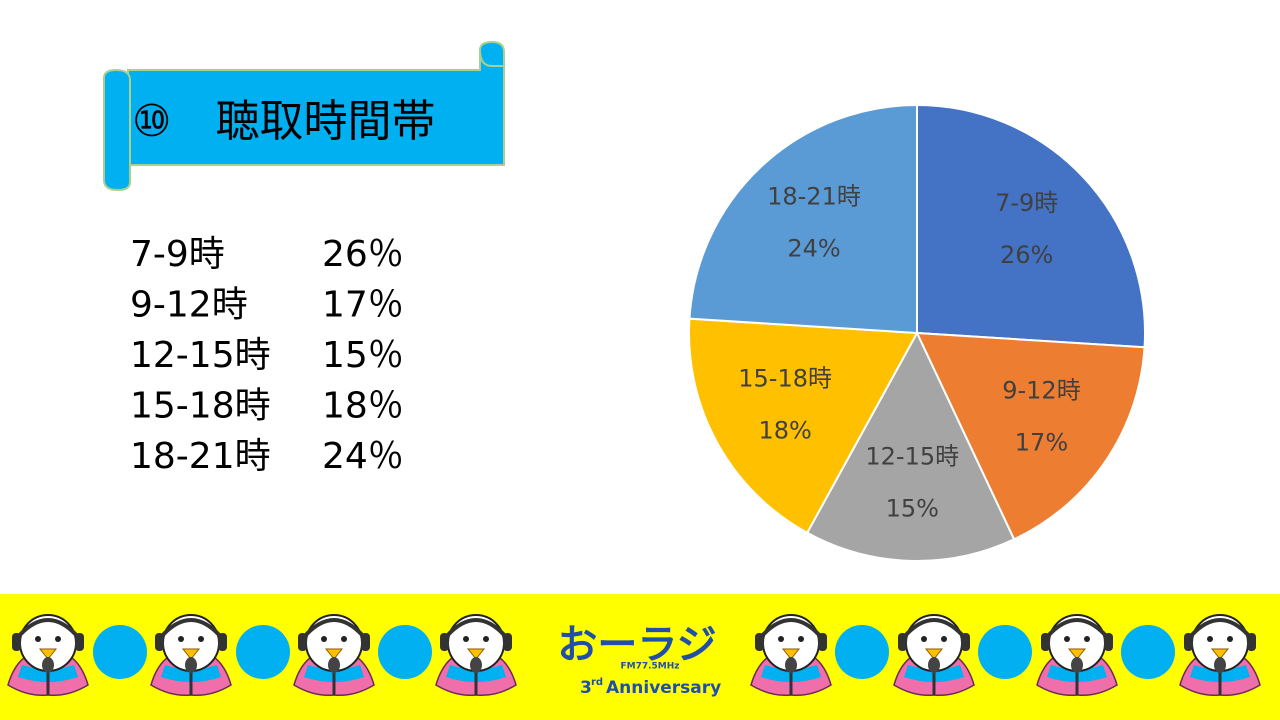 Image resolution: width=1280 pixels, height=720 pixels. What do you see at coordinates (177, 254) in the screenshot?
I see `list-label: 7-9時` at bounding box center [177, 254].